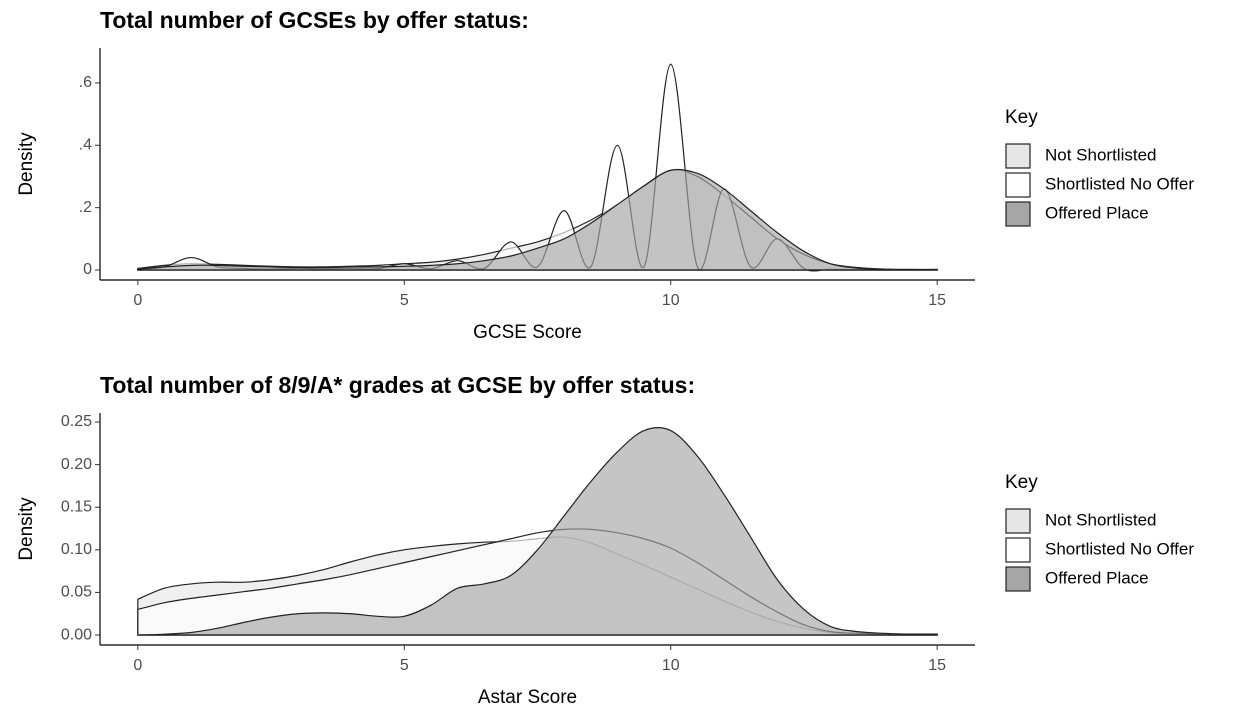 This screenshot has height=713, width=1250. Describe the element at coordinates (85, 145) in the screenshot. I see `y-tick-label: .4` at that location.